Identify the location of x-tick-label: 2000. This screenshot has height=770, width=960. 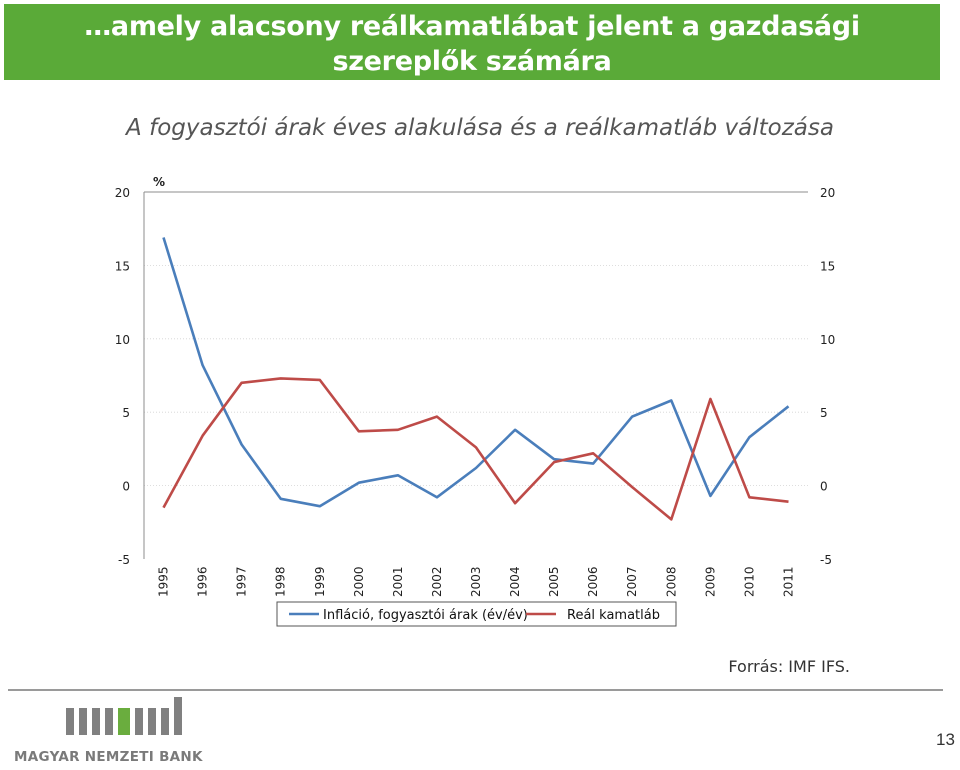
(359, 581).